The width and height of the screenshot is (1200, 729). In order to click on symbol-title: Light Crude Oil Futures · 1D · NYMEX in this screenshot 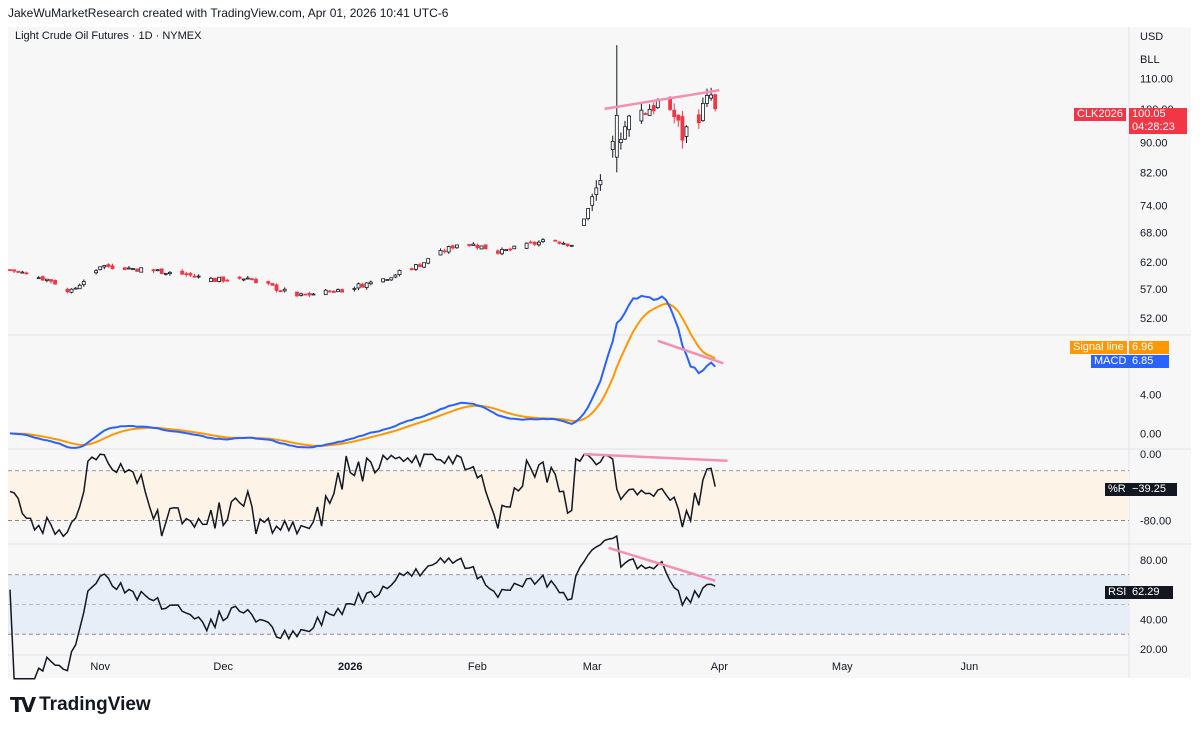, I will do `click(108, 36)`.